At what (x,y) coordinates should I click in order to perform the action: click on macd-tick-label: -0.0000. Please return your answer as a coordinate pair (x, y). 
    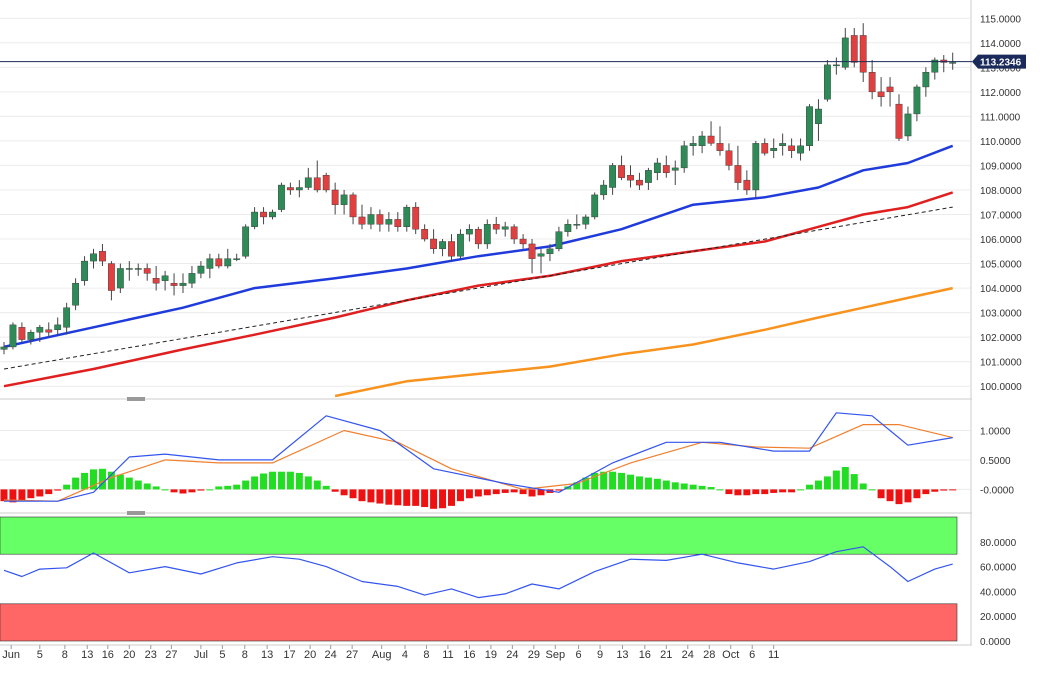
    Looking at the image, I should click on (997, 490).